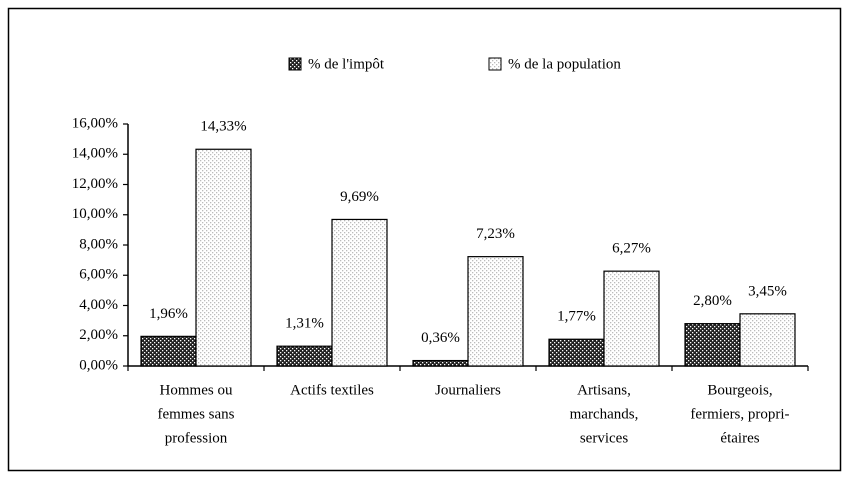 Image resolution: width=849 pixels, height=479 pixels. I want to click on y-tick-label: 8,00%, so click(98, 244).